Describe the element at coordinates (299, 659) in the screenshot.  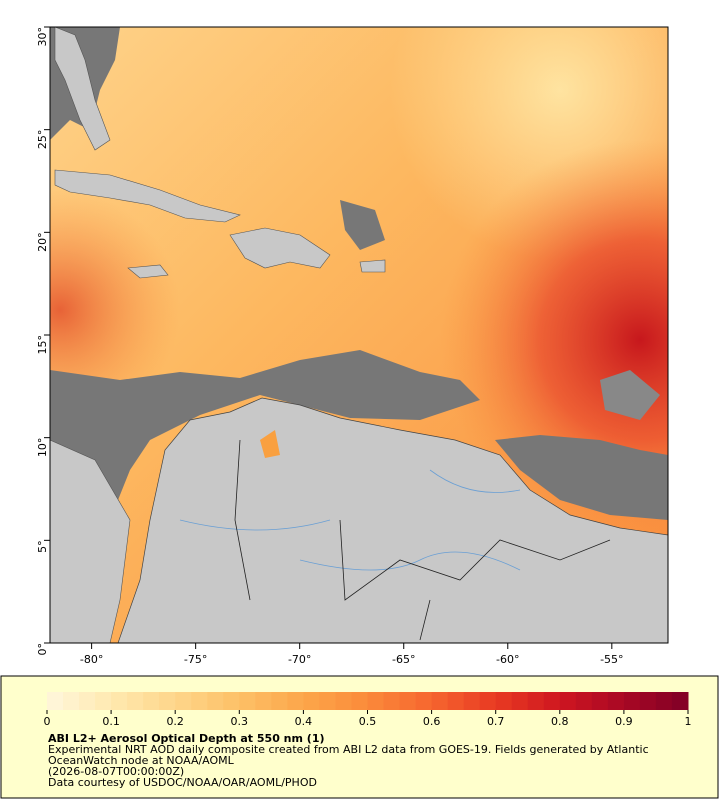
I see `x-tick-label: -70°` at that location.